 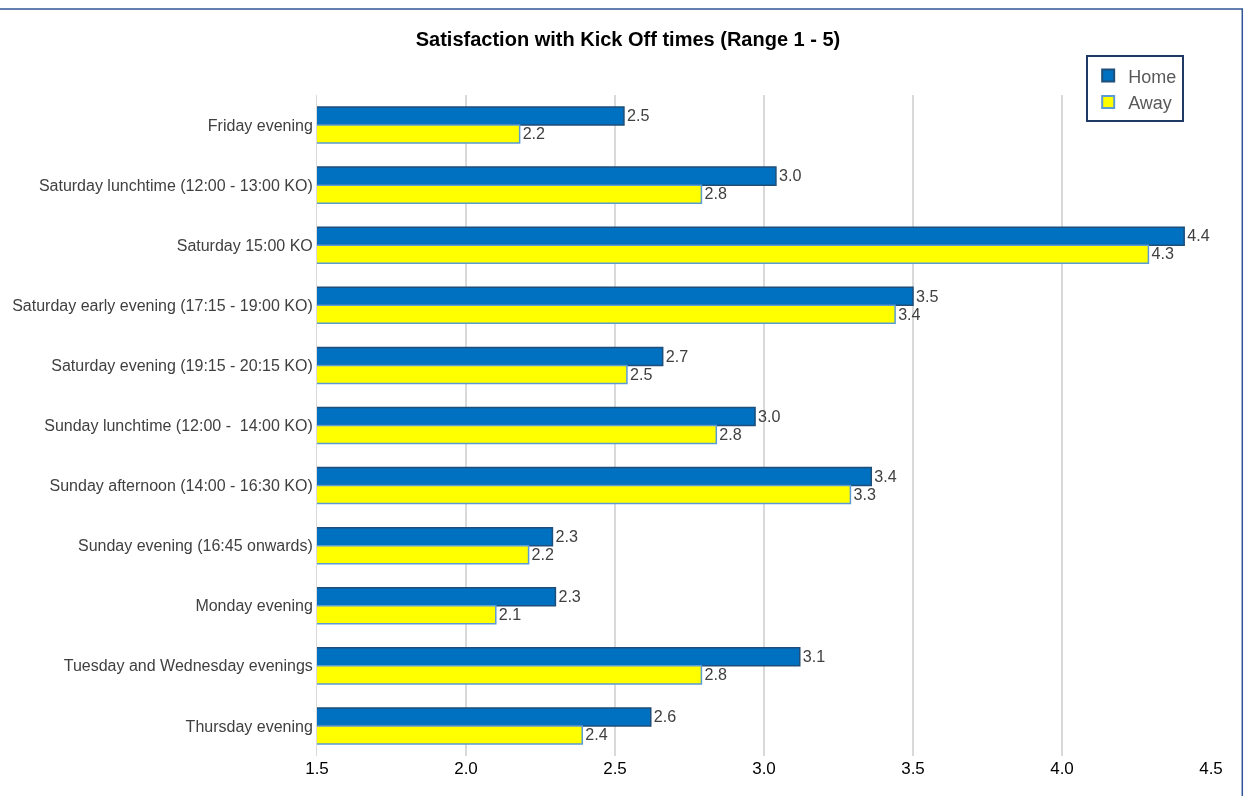 I want to click on x-tick-label: 2.0, so click(x=466, y=768).